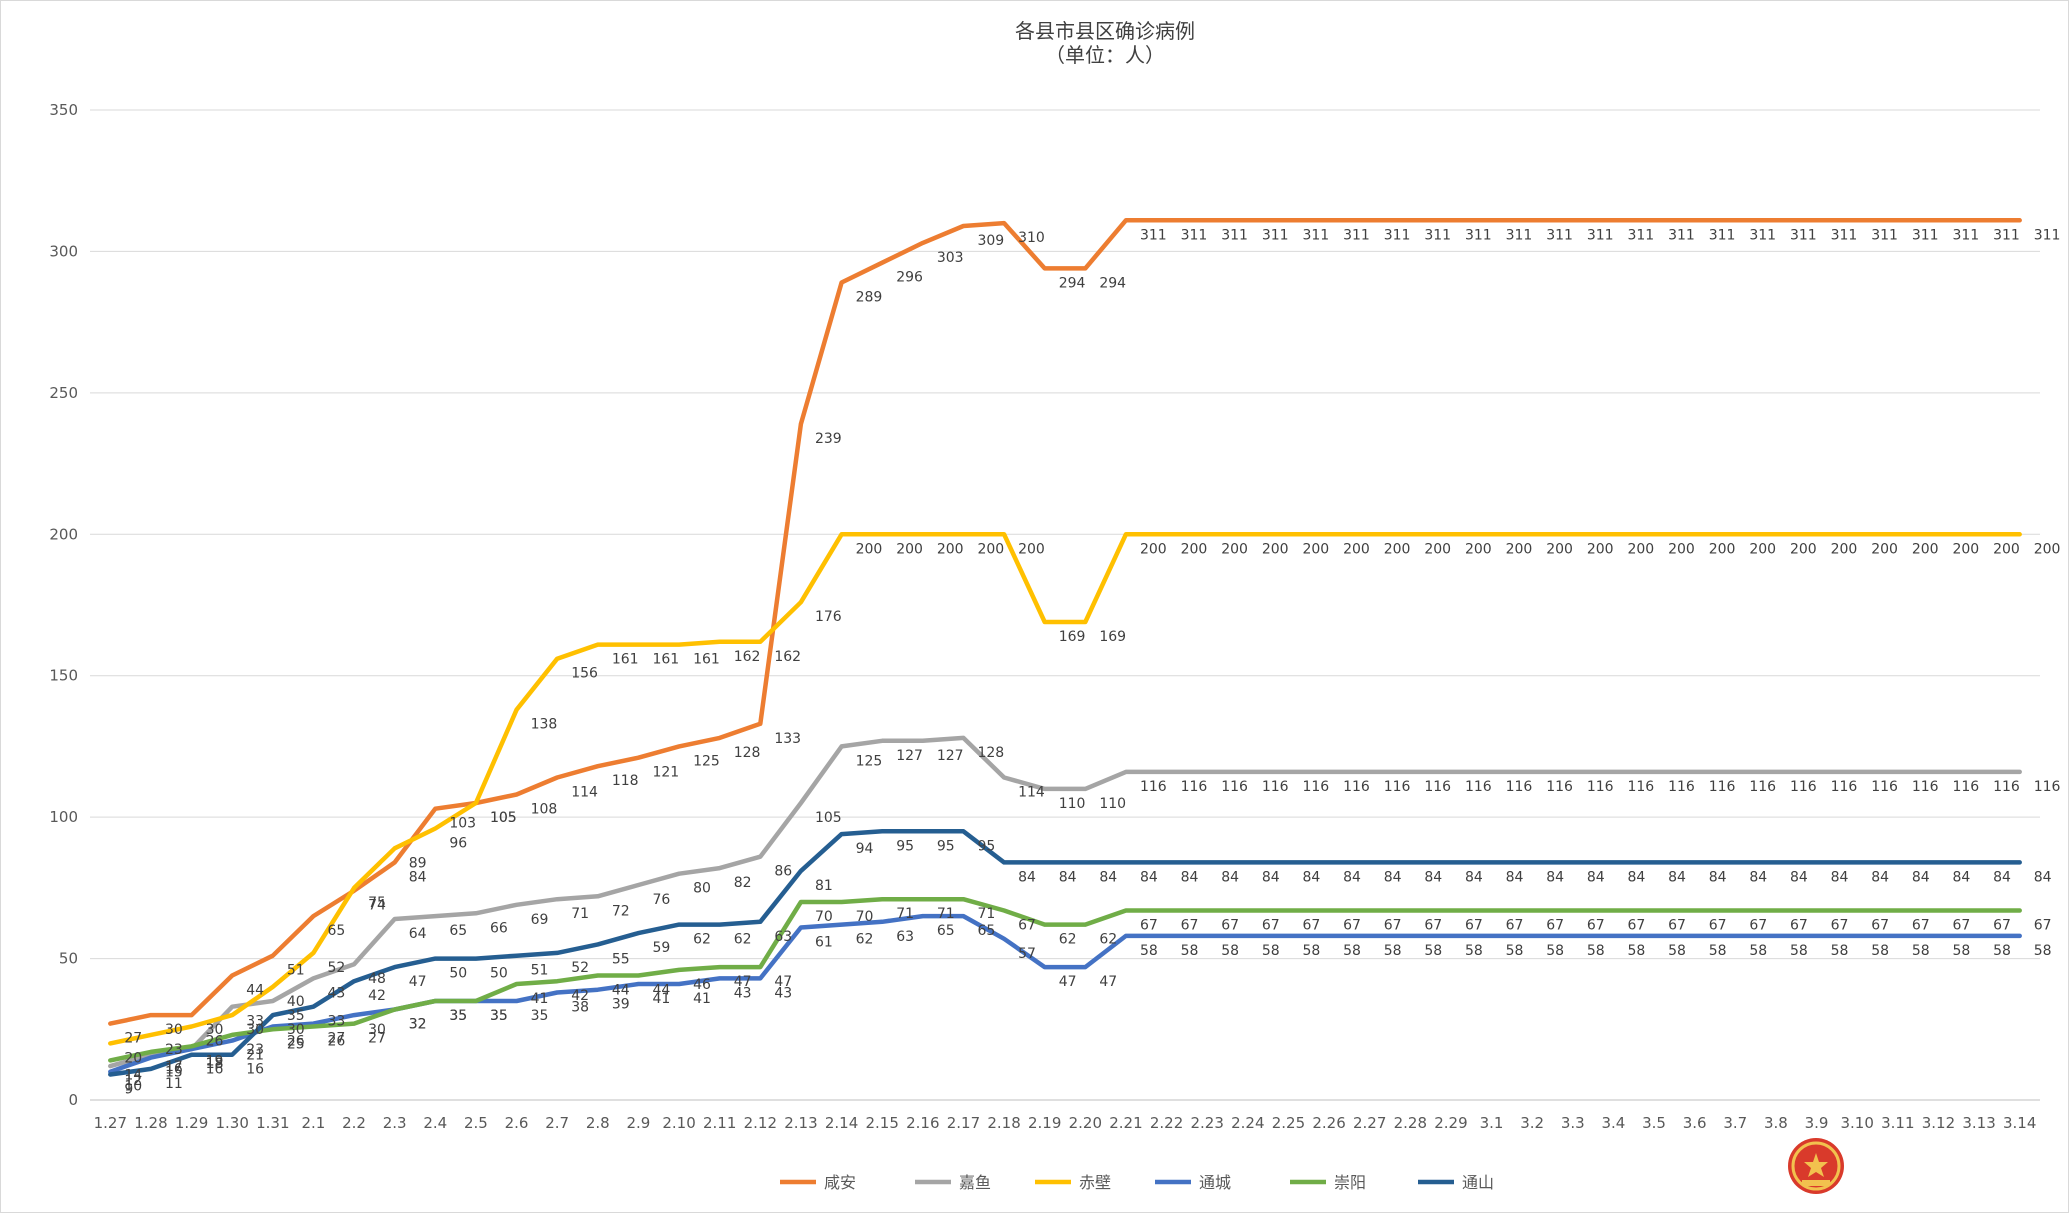  Describe the element at coordinates (1816, 1166) in the screenshot. I see `national-emblem-icon` at that location.